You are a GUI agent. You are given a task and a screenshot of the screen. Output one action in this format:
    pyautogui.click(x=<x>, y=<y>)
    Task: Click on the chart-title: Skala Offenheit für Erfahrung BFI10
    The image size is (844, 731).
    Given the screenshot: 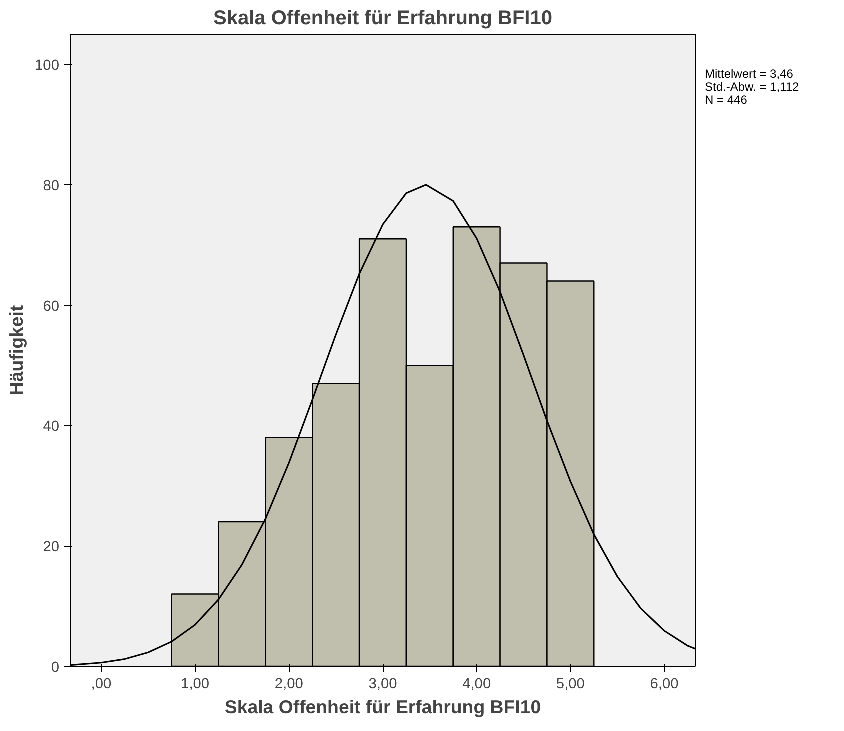 What is the action you would take?
    pyautogui.click(x=383, y=19)
    